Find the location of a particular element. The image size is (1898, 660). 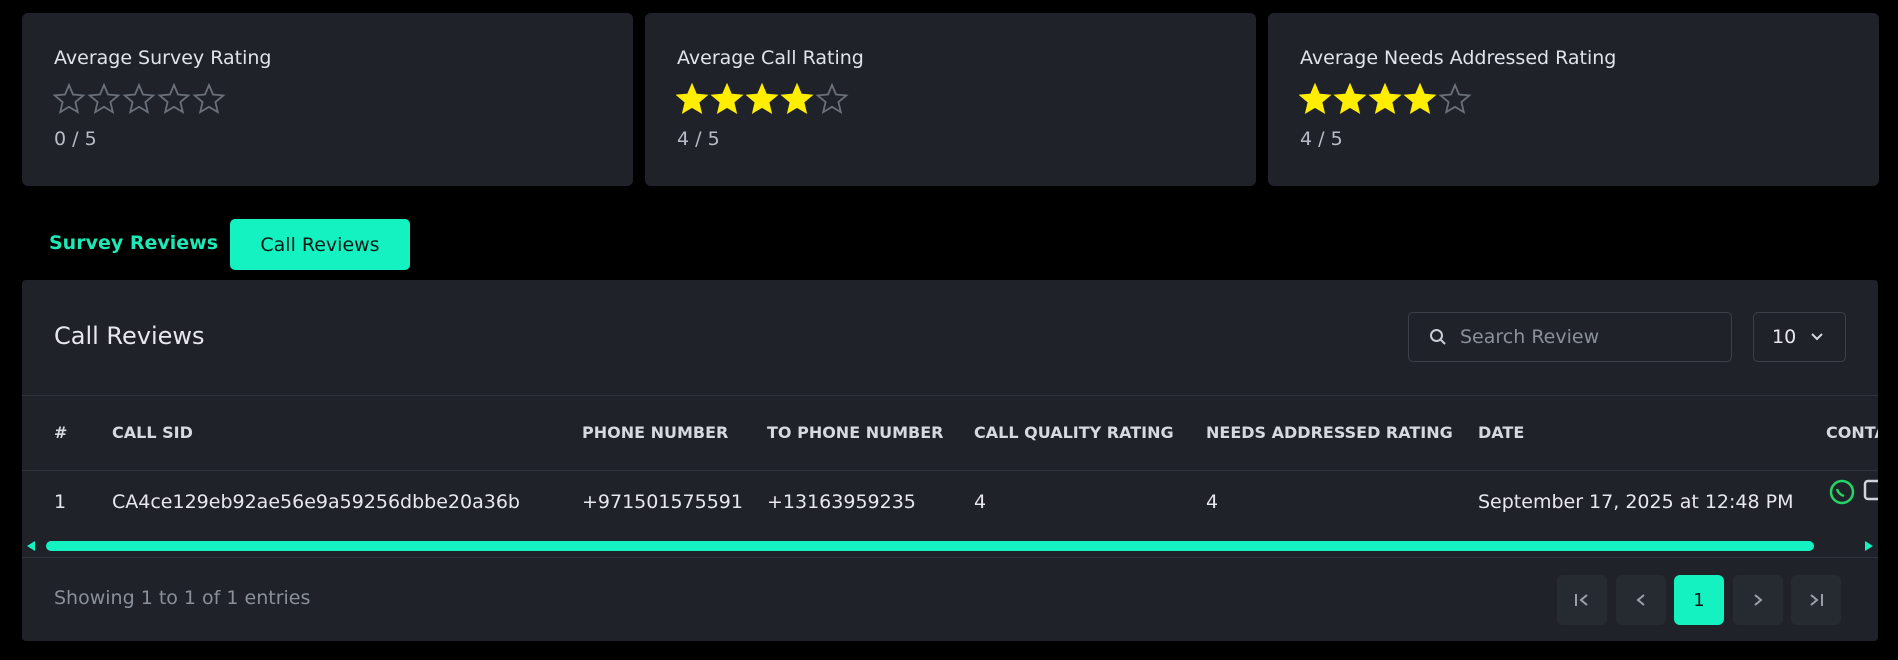

contact-icons is located at coordinates (1852, 492).